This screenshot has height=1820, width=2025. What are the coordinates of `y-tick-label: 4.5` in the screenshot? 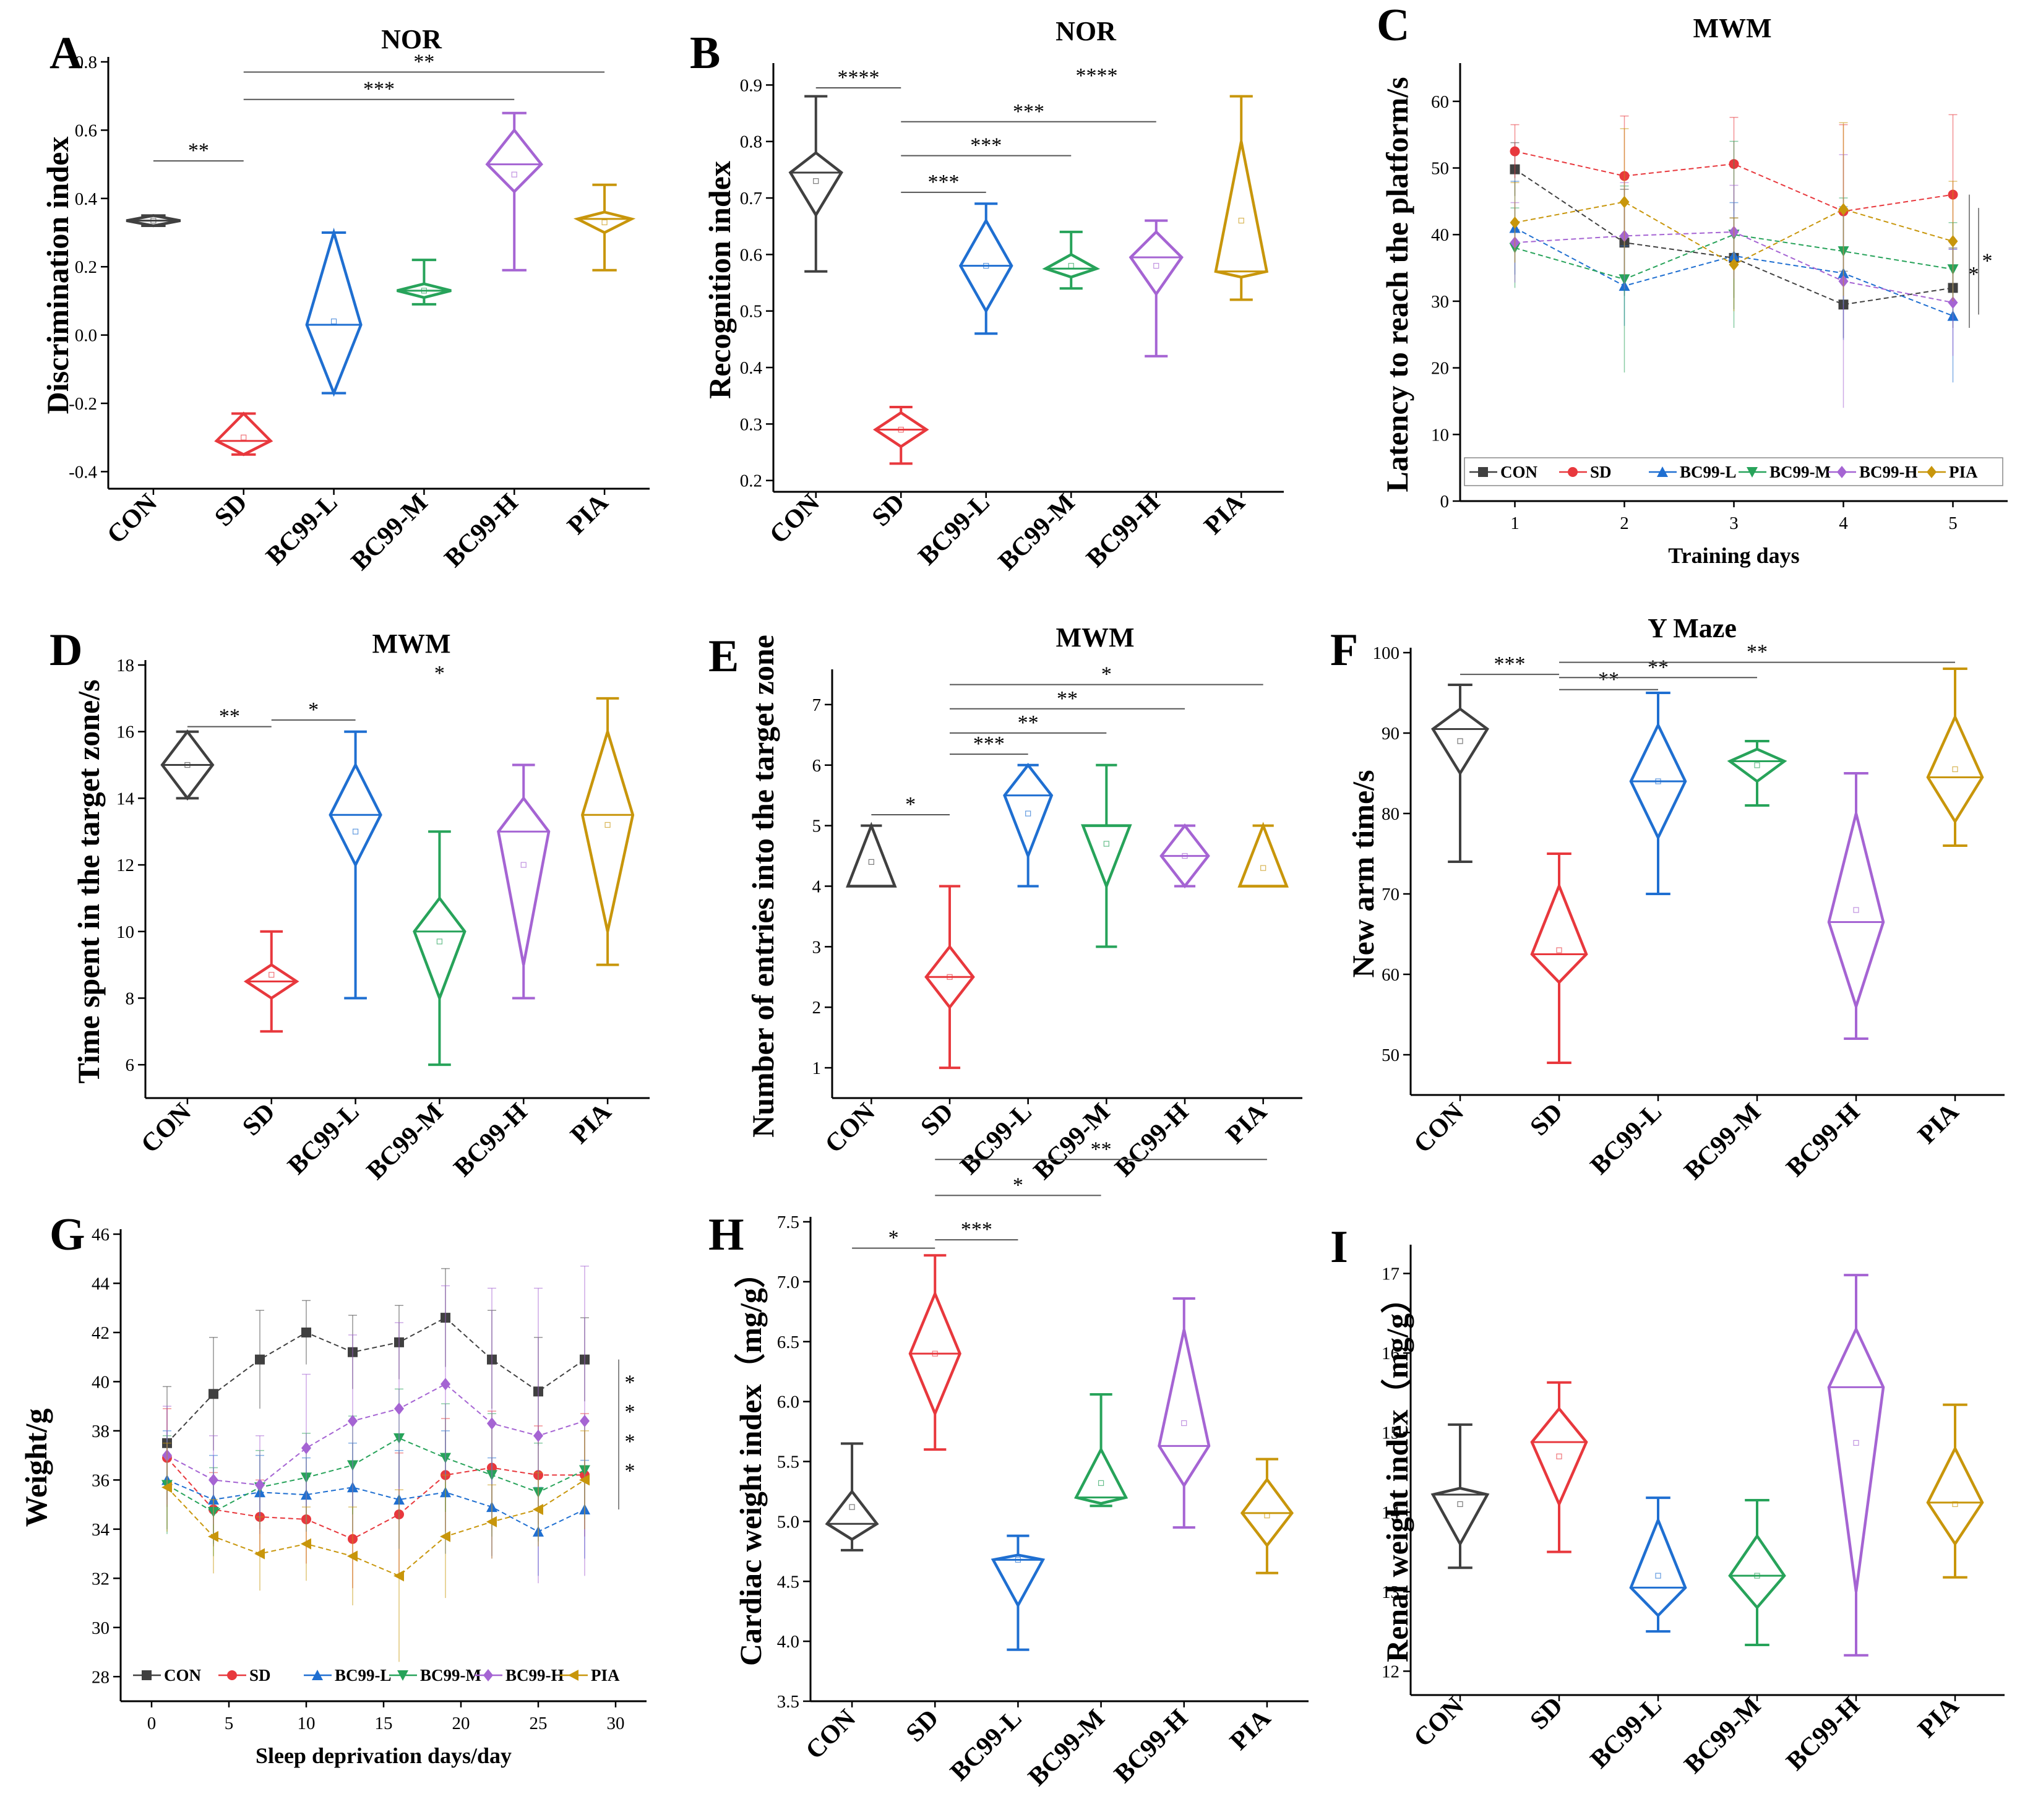 It's located at (788, 1582).